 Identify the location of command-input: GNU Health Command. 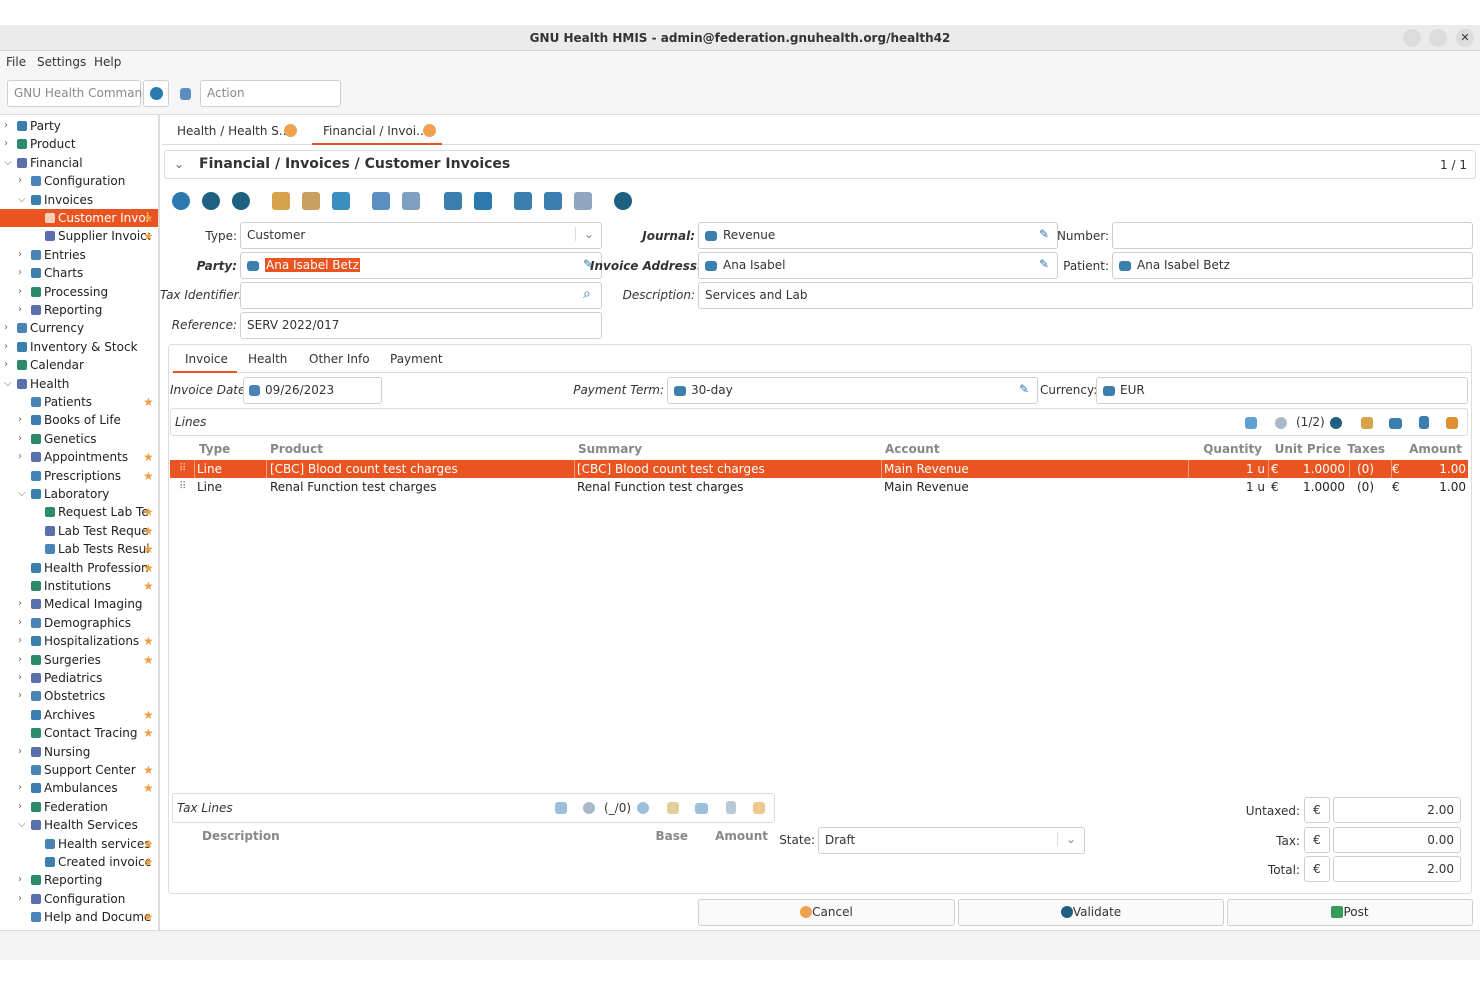
(78, 93).